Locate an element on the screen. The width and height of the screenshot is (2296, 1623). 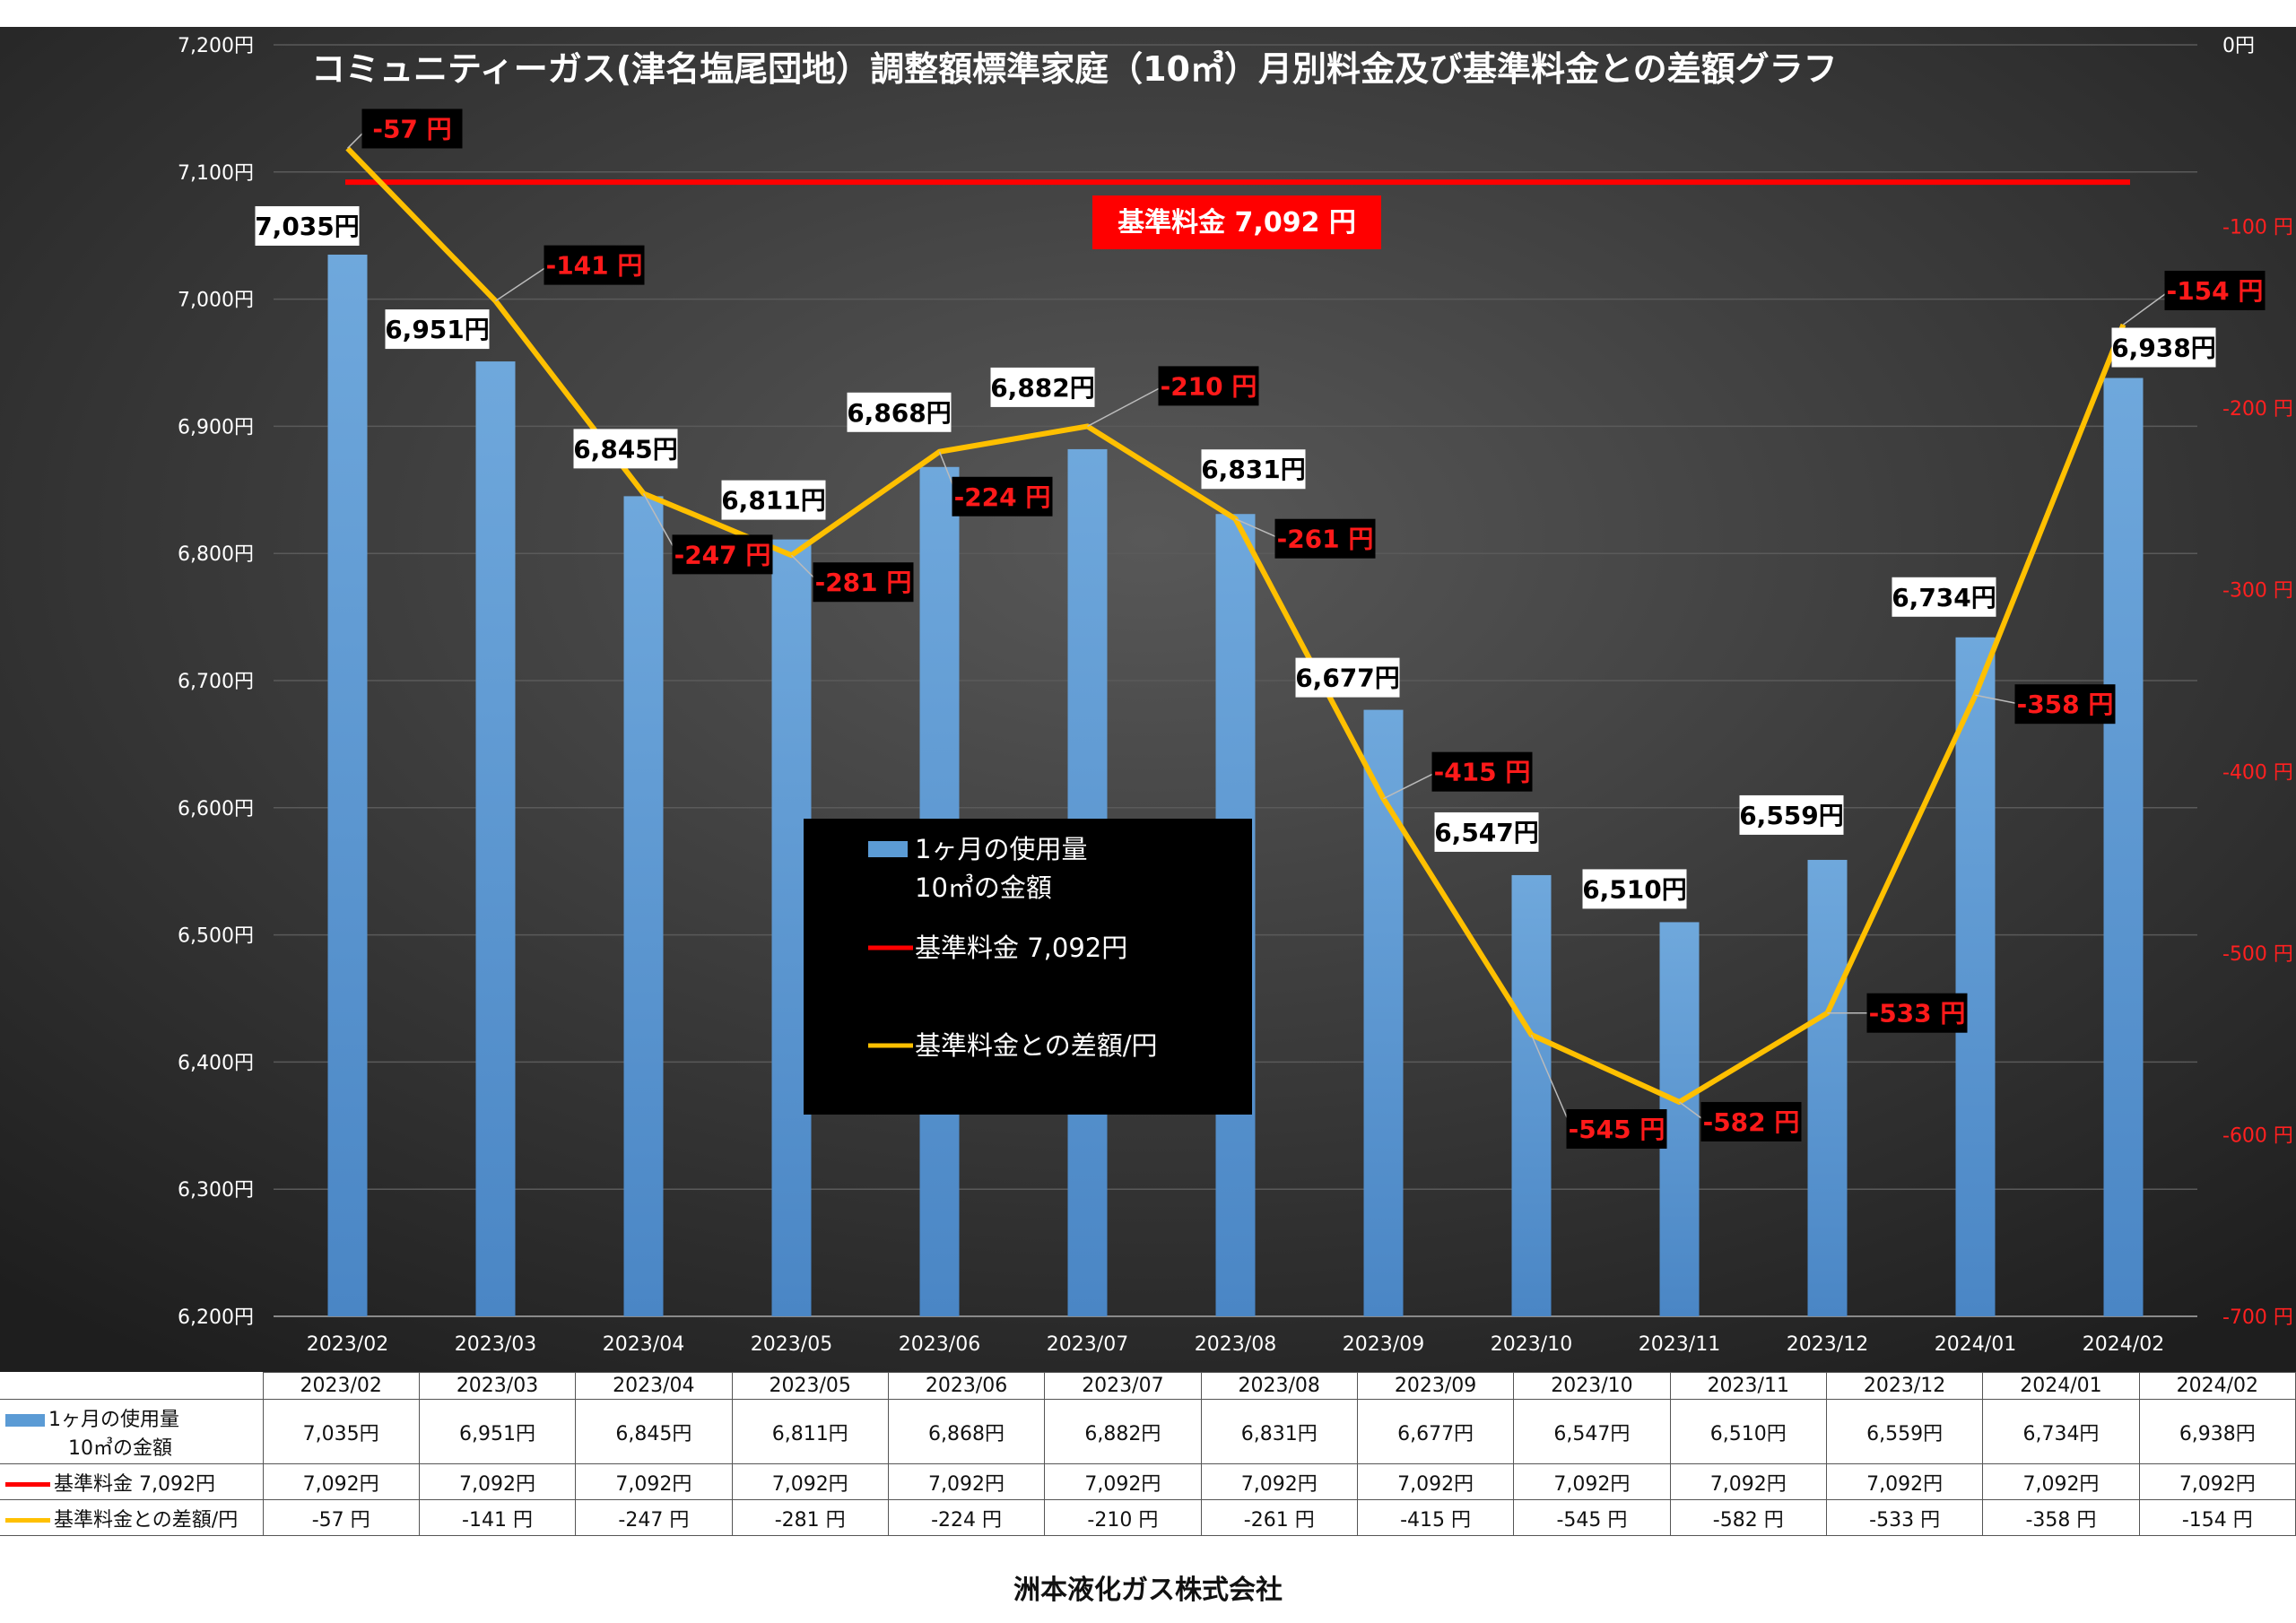
base-series-swatch is located at coordinates (27, 1484).